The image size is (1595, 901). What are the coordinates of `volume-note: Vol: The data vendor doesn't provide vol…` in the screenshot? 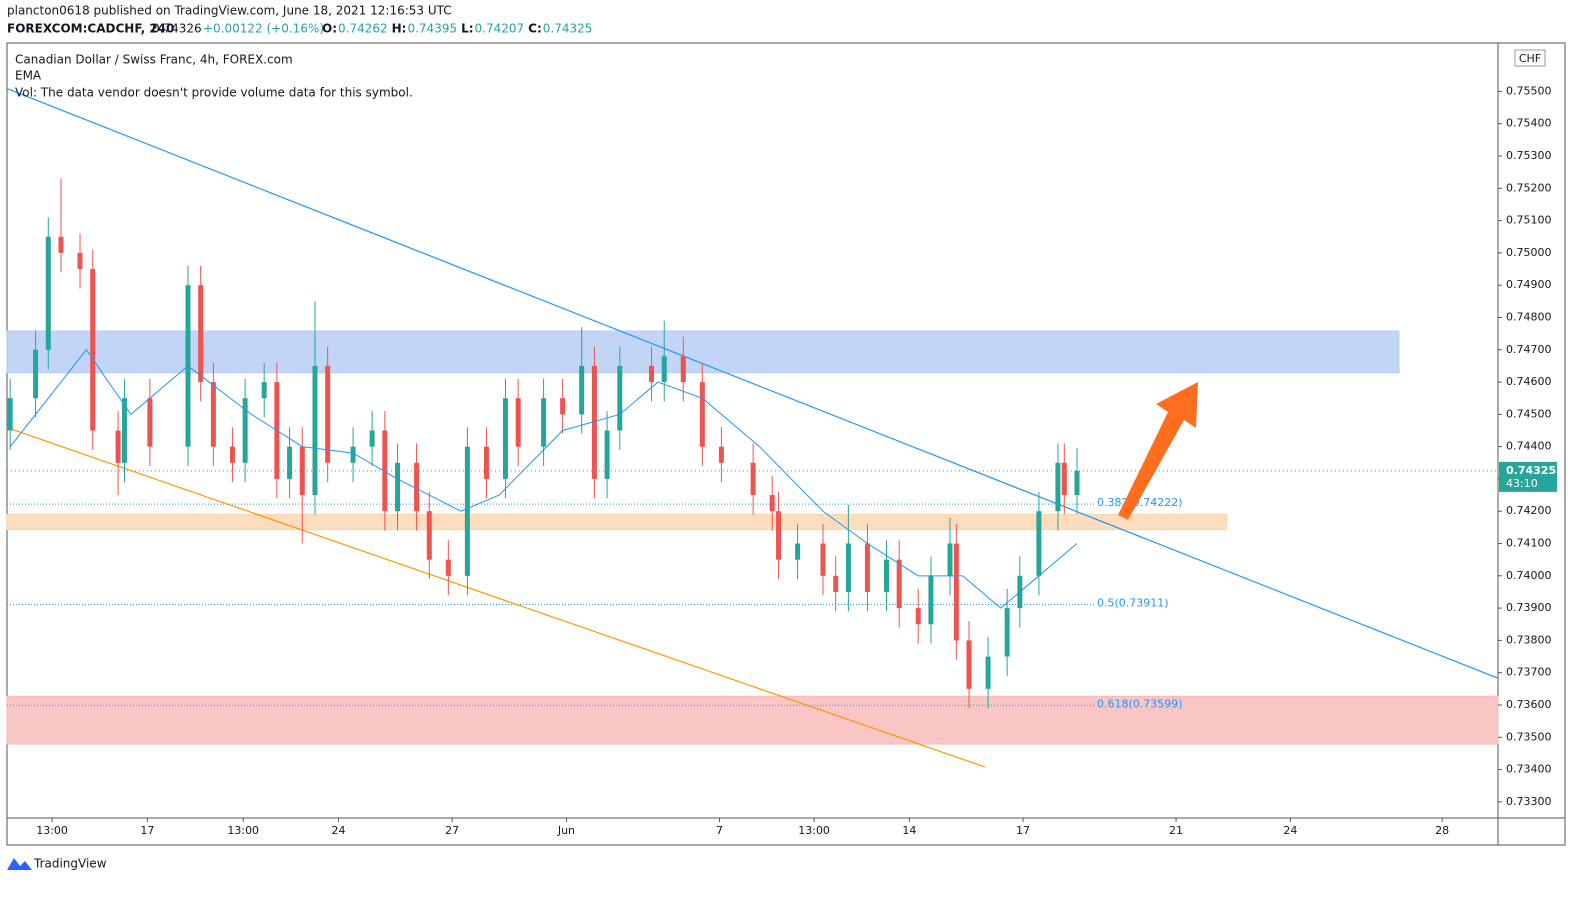 It's located at (214, 93).